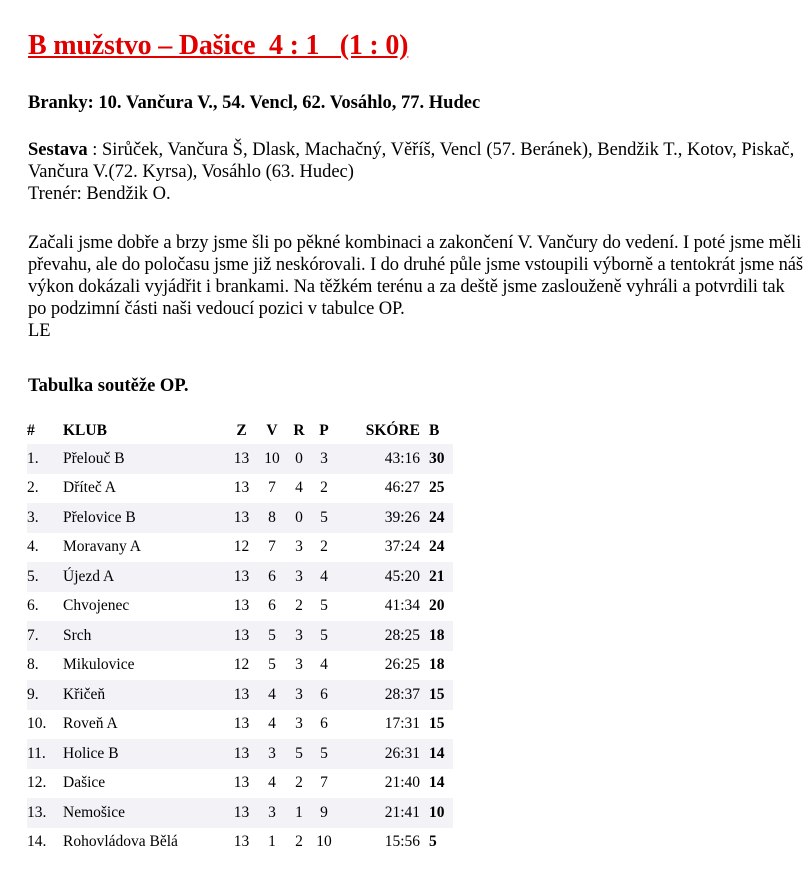 The image size is (807, 877). What do you see at coordinates (91, 753) in the screenshot?
I see `table-cell: Holice B` at bounding box center [91, 753].